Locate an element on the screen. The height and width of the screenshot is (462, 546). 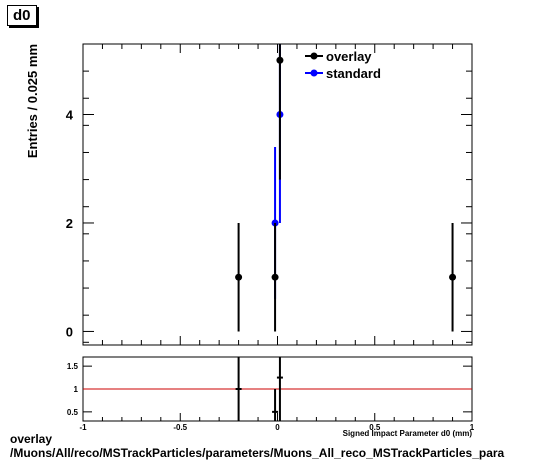
ratio-x-tick-label: 0.5 is located at coordinates (375, 427).